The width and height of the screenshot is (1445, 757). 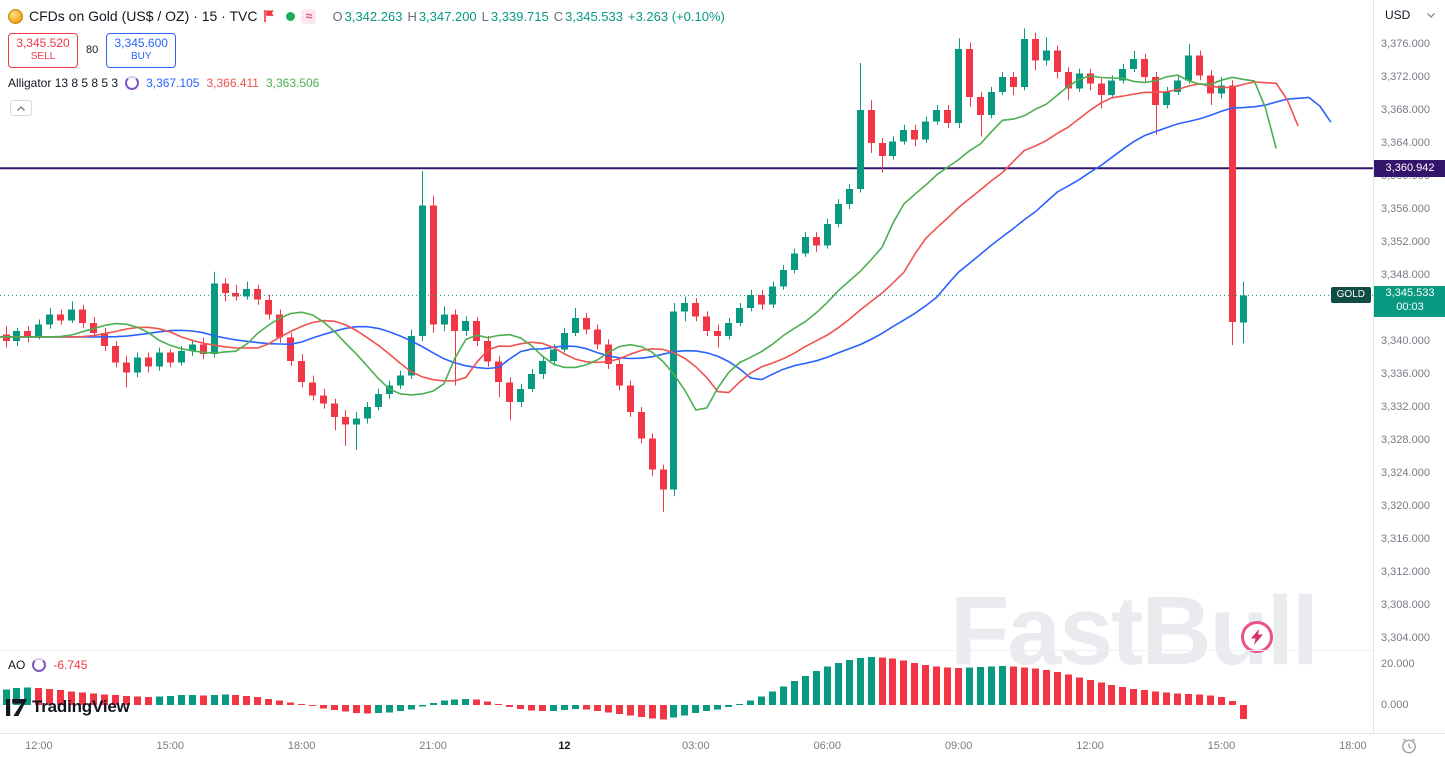 I want to click on tradingview-logo-icon, so click(x=16, y=707).